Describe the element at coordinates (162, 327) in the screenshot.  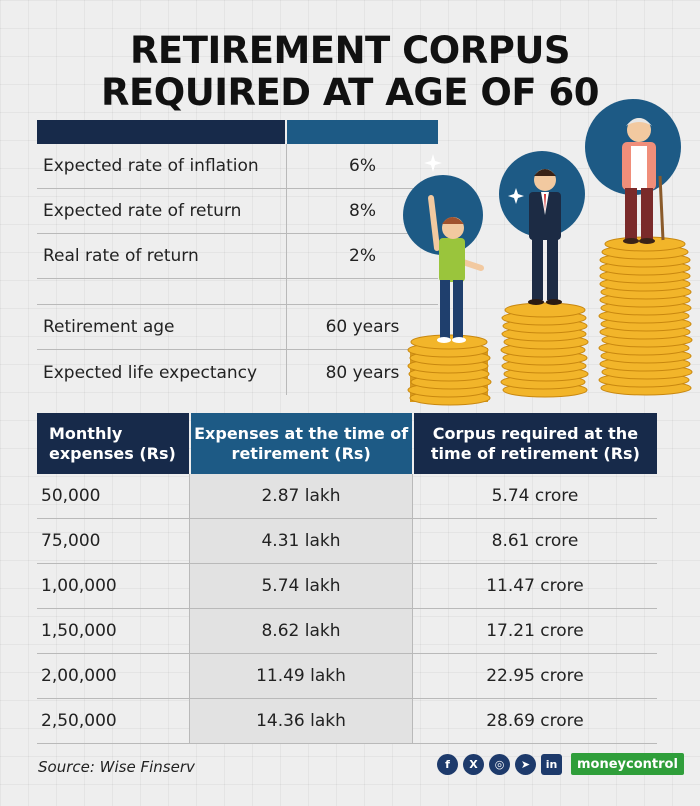
I see `param-label: Retirement age` at that location.